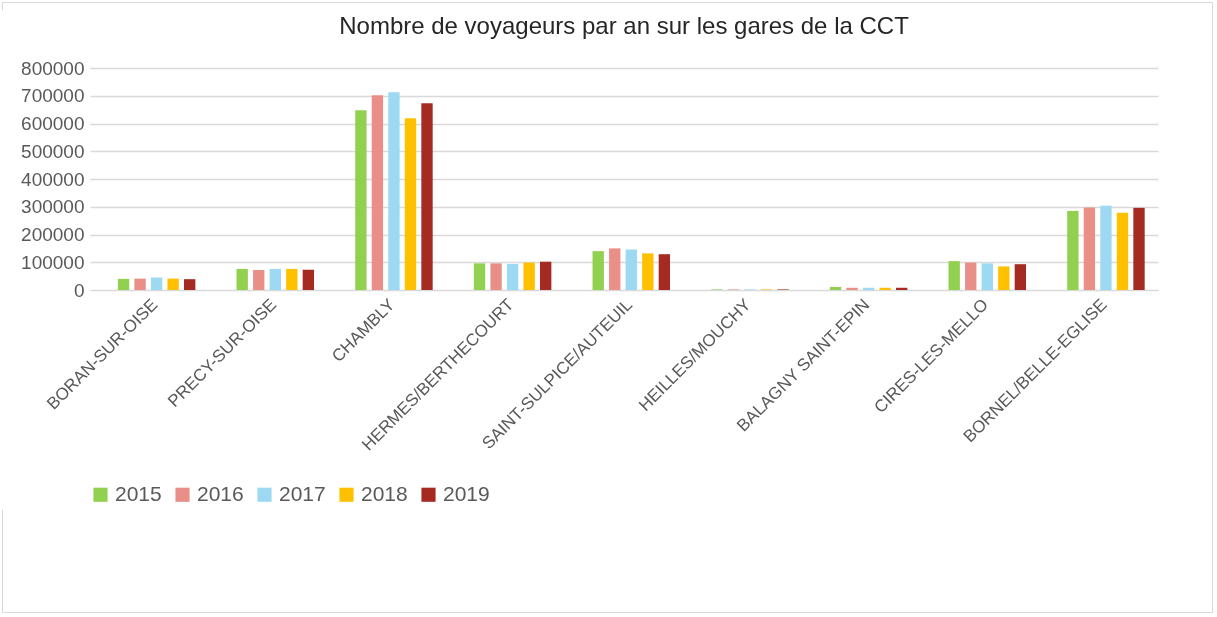 The height and width of the screenshot is (617, 1217). Describe the element at coordinates (138, 493) in the screenshot. I see `legend-label: 2015` at that location.